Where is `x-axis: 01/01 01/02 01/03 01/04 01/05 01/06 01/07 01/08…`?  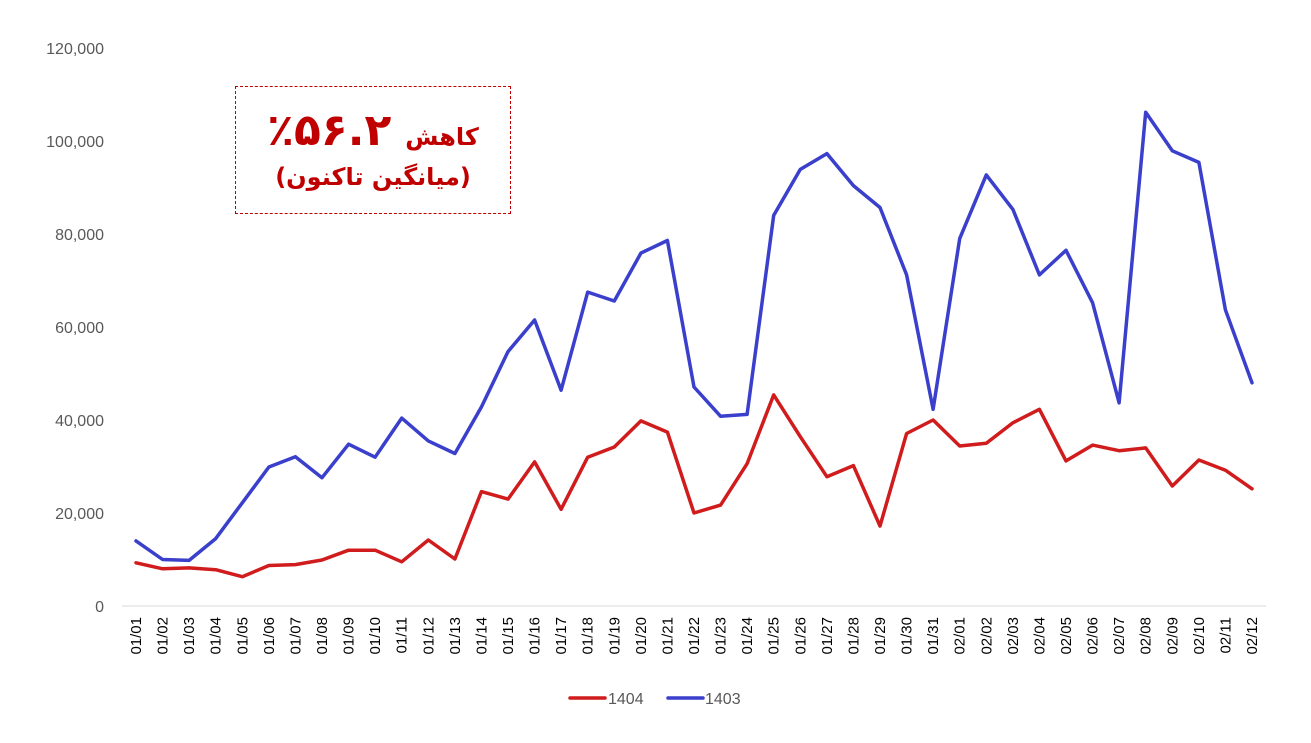 x-axis: 01/01 01/02 01/03 01/04 01/05 01/06 01/07 01/08… is located at coordinates (694, 636).